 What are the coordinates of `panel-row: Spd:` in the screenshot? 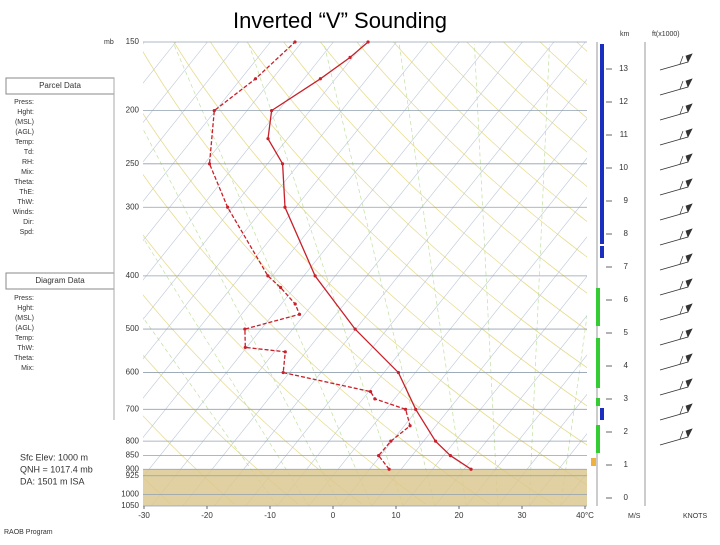 It's located at (27, 232).